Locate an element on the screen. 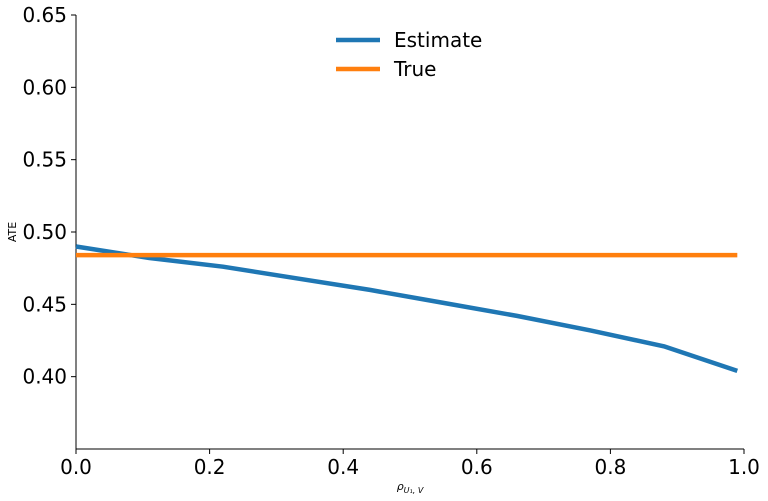  x-axis-label-subscript: U₁, V is located at coordinates (414, 490).